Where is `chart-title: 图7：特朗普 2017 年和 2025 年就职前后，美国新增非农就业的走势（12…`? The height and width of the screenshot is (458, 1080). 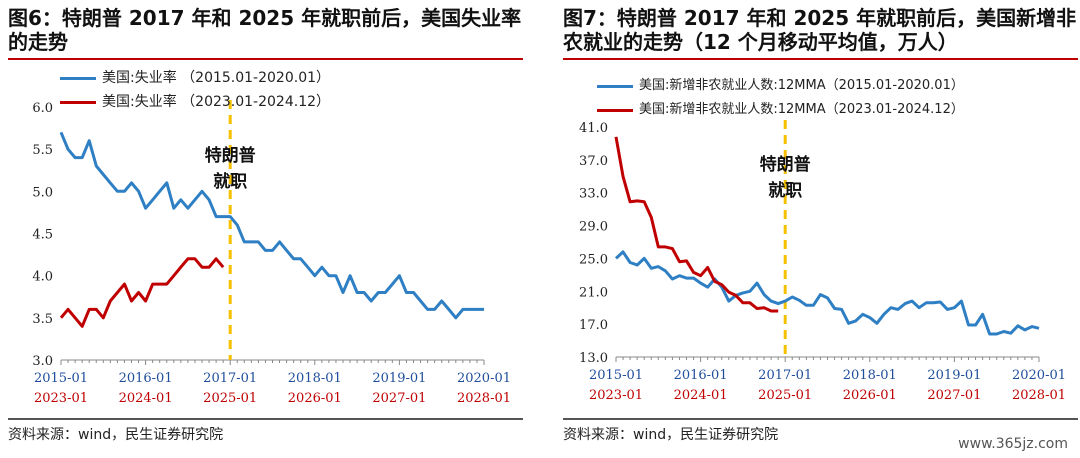 chart-title: 图7：特朗普 2017 年和 2025 年就职前后，美国新增非农就业的走势（12… is located at coordinates (820, 30).